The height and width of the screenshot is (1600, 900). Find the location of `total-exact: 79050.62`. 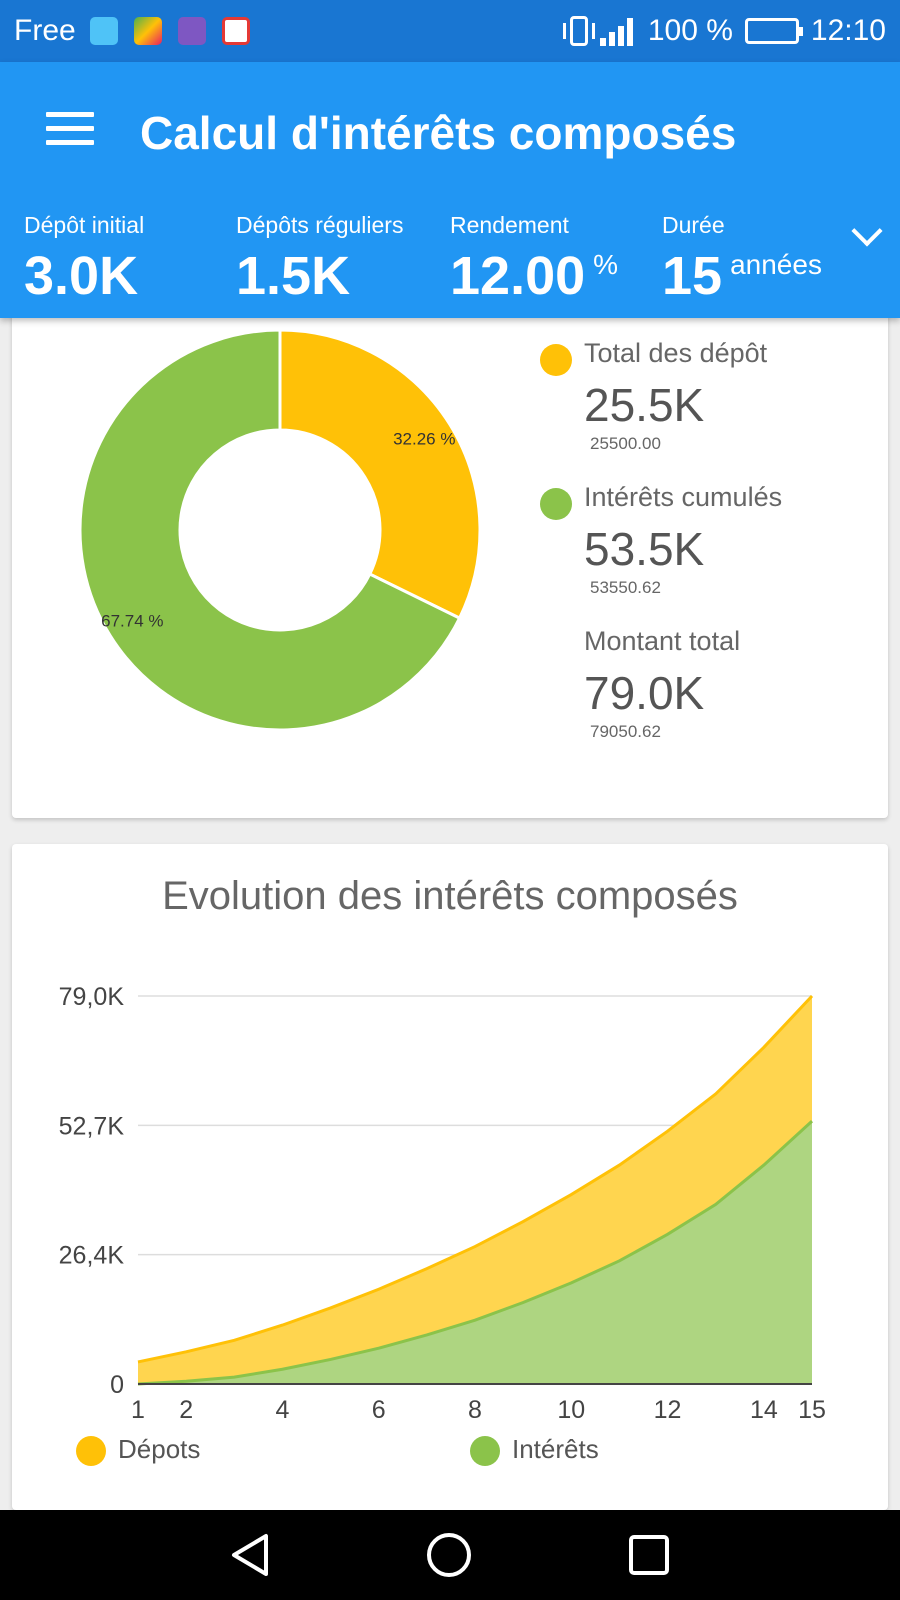

total-exact: 79050.62 is located at coordinates (625, 731).